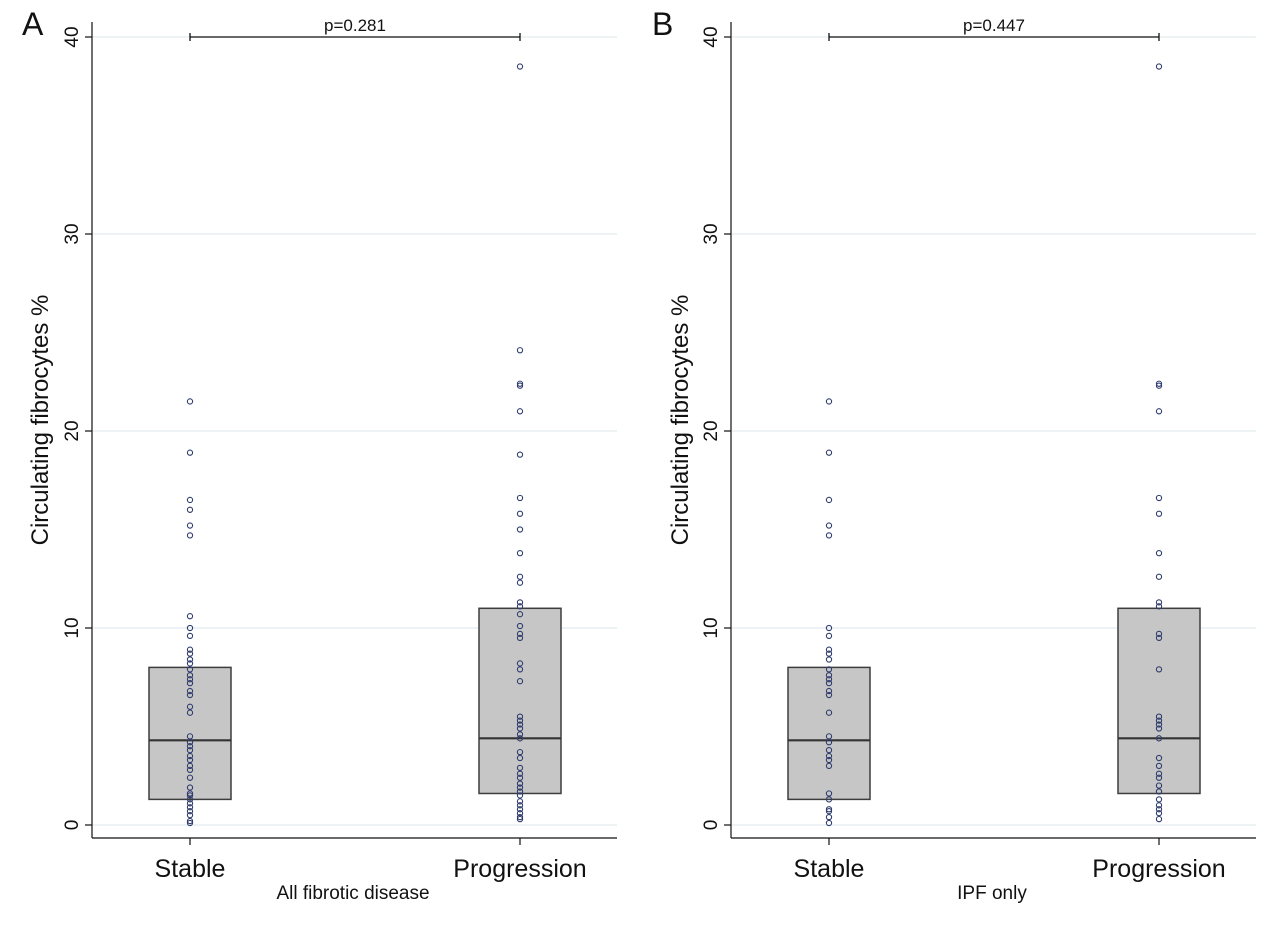 The image size is (1280, 932). Describe the element at coordinates (519, 869) in the screenshot. I see `x-tick-label: Progression` at that location.